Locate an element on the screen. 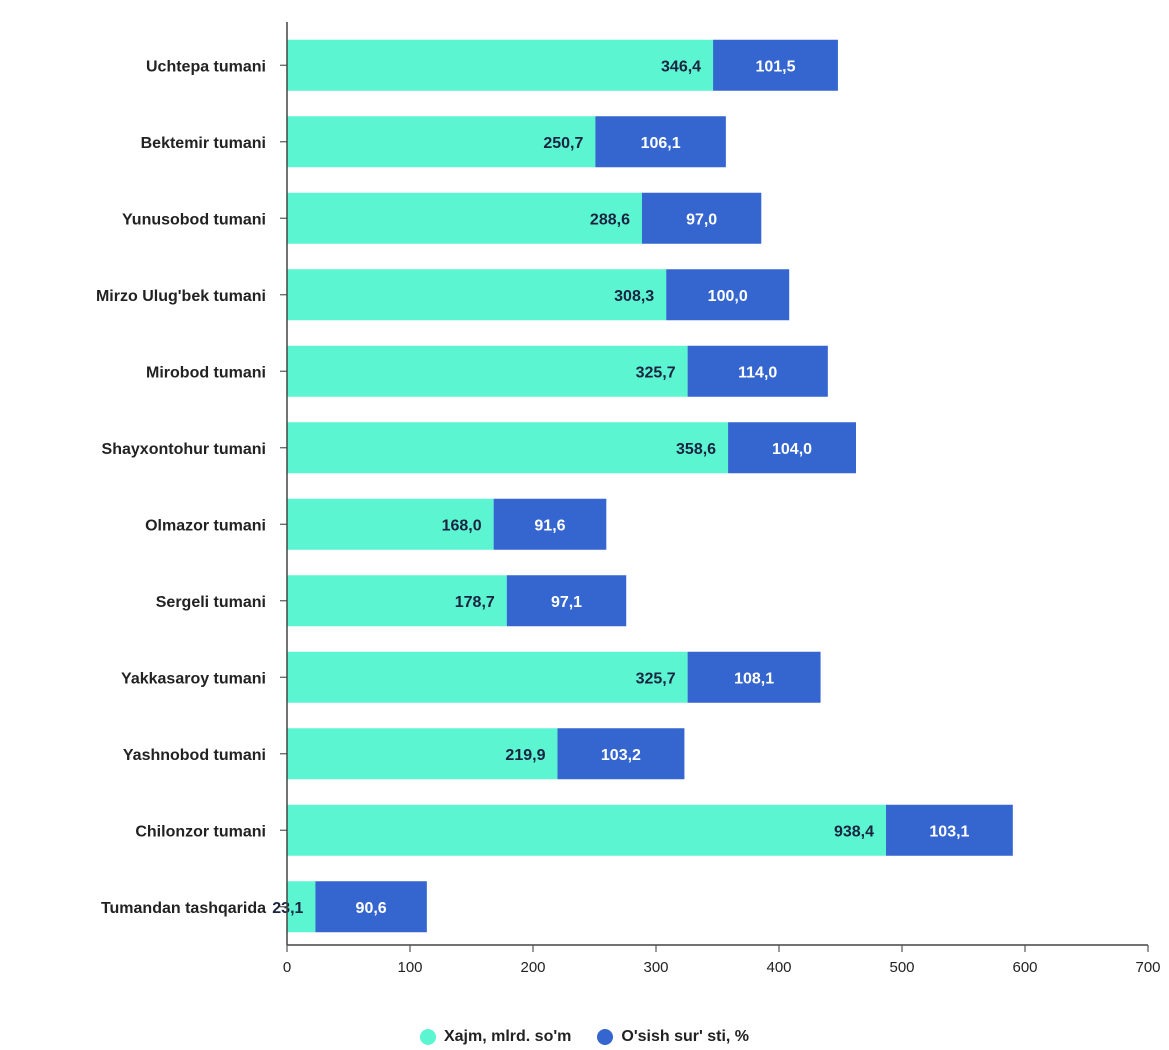  data-label-growth: 106,1 is located at coordinates (661, 143).